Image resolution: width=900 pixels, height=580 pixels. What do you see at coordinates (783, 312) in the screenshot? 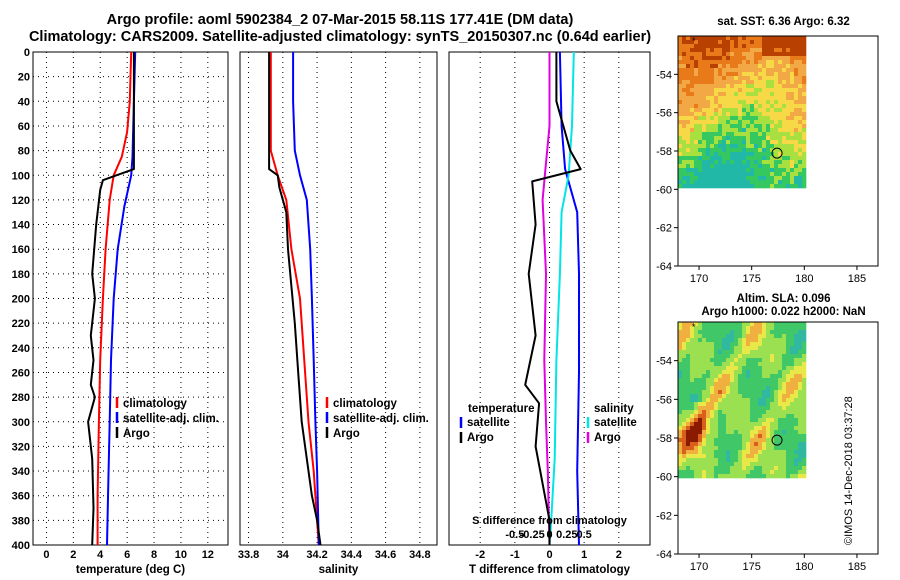
I see `sla-map-subtitle: Argo h1000: 0.022 h2000: NaN` at bounding box center [783, 312].